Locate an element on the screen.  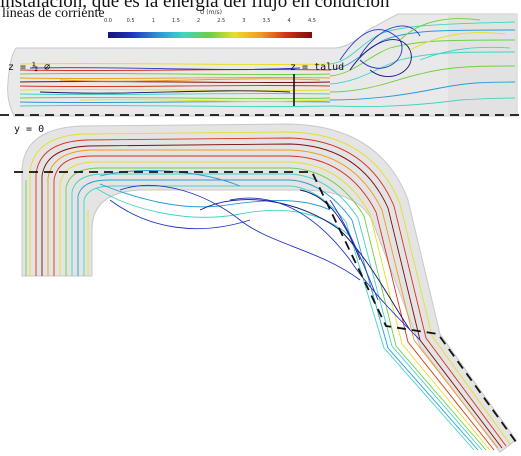
figure-title: líneas de corriente is located at coordinates (53, 13).